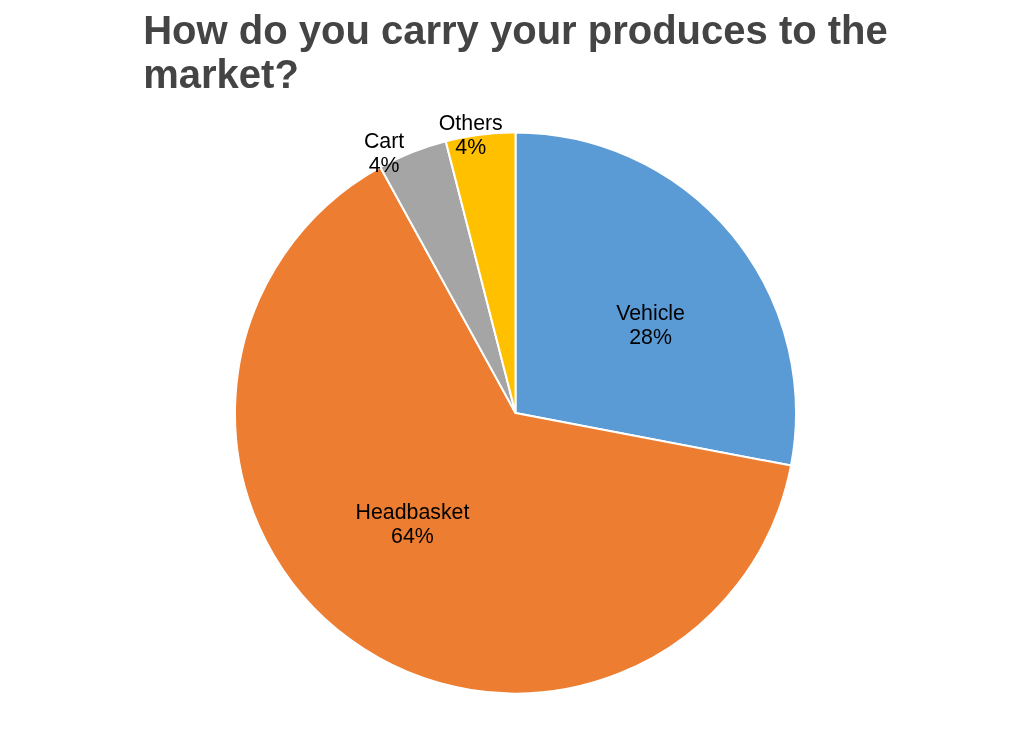 The height and width of the screenshot is (735, 1035). I want to click on chart-title: How do you carry your produces to the market?, so click(515, 51).